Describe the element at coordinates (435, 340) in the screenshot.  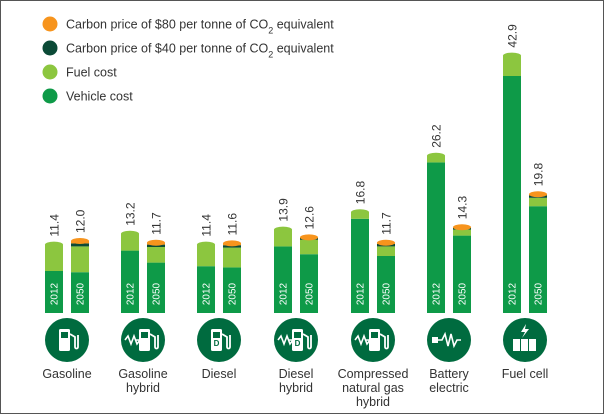
I see `plug-head` at that location.